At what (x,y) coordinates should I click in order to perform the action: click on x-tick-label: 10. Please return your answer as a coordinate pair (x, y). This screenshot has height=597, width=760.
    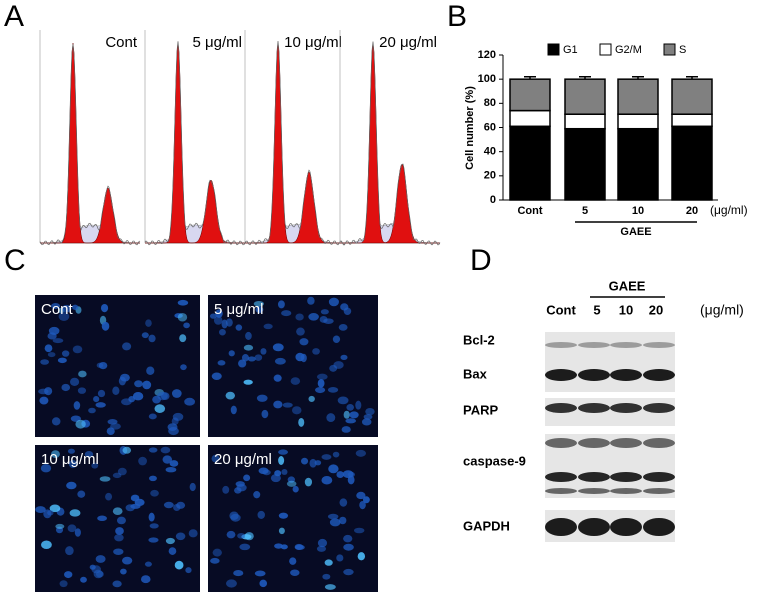
    Looking at the image, I should click on (638, 211).